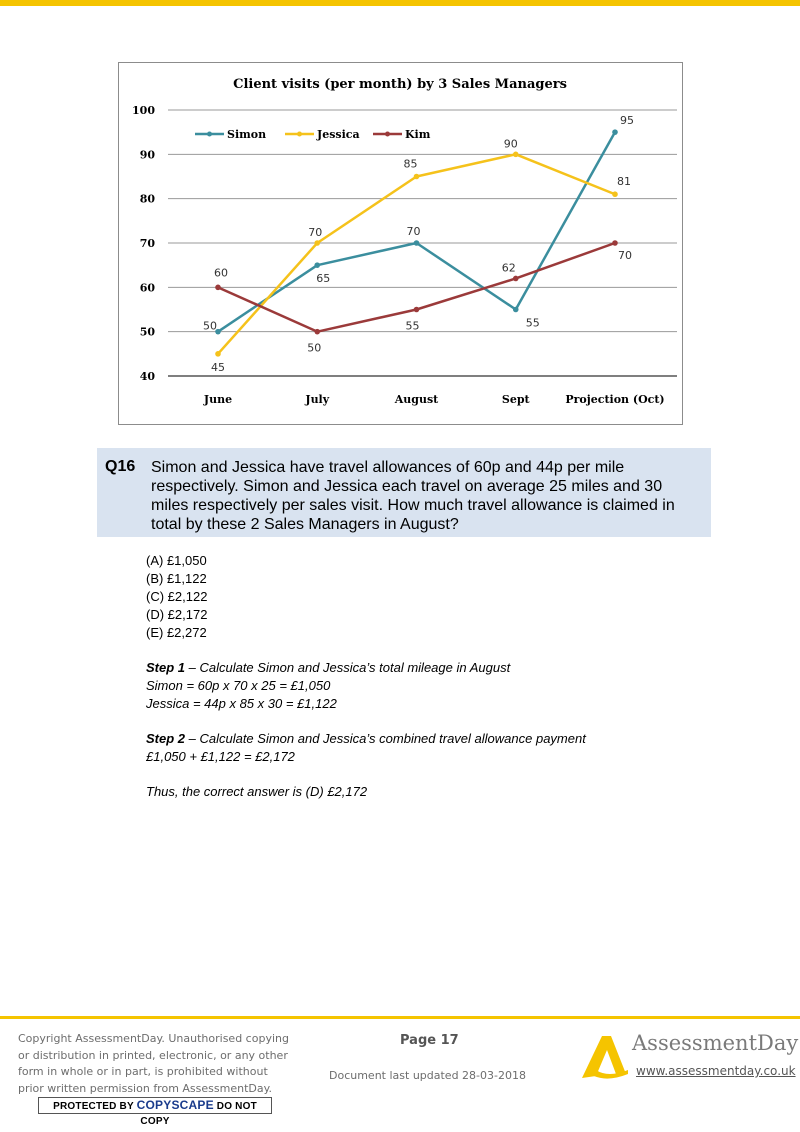 Image resolution: width=800 pixels, height=1132 pixels. I want to click on step2-label: Step 2, so click(166, 738).